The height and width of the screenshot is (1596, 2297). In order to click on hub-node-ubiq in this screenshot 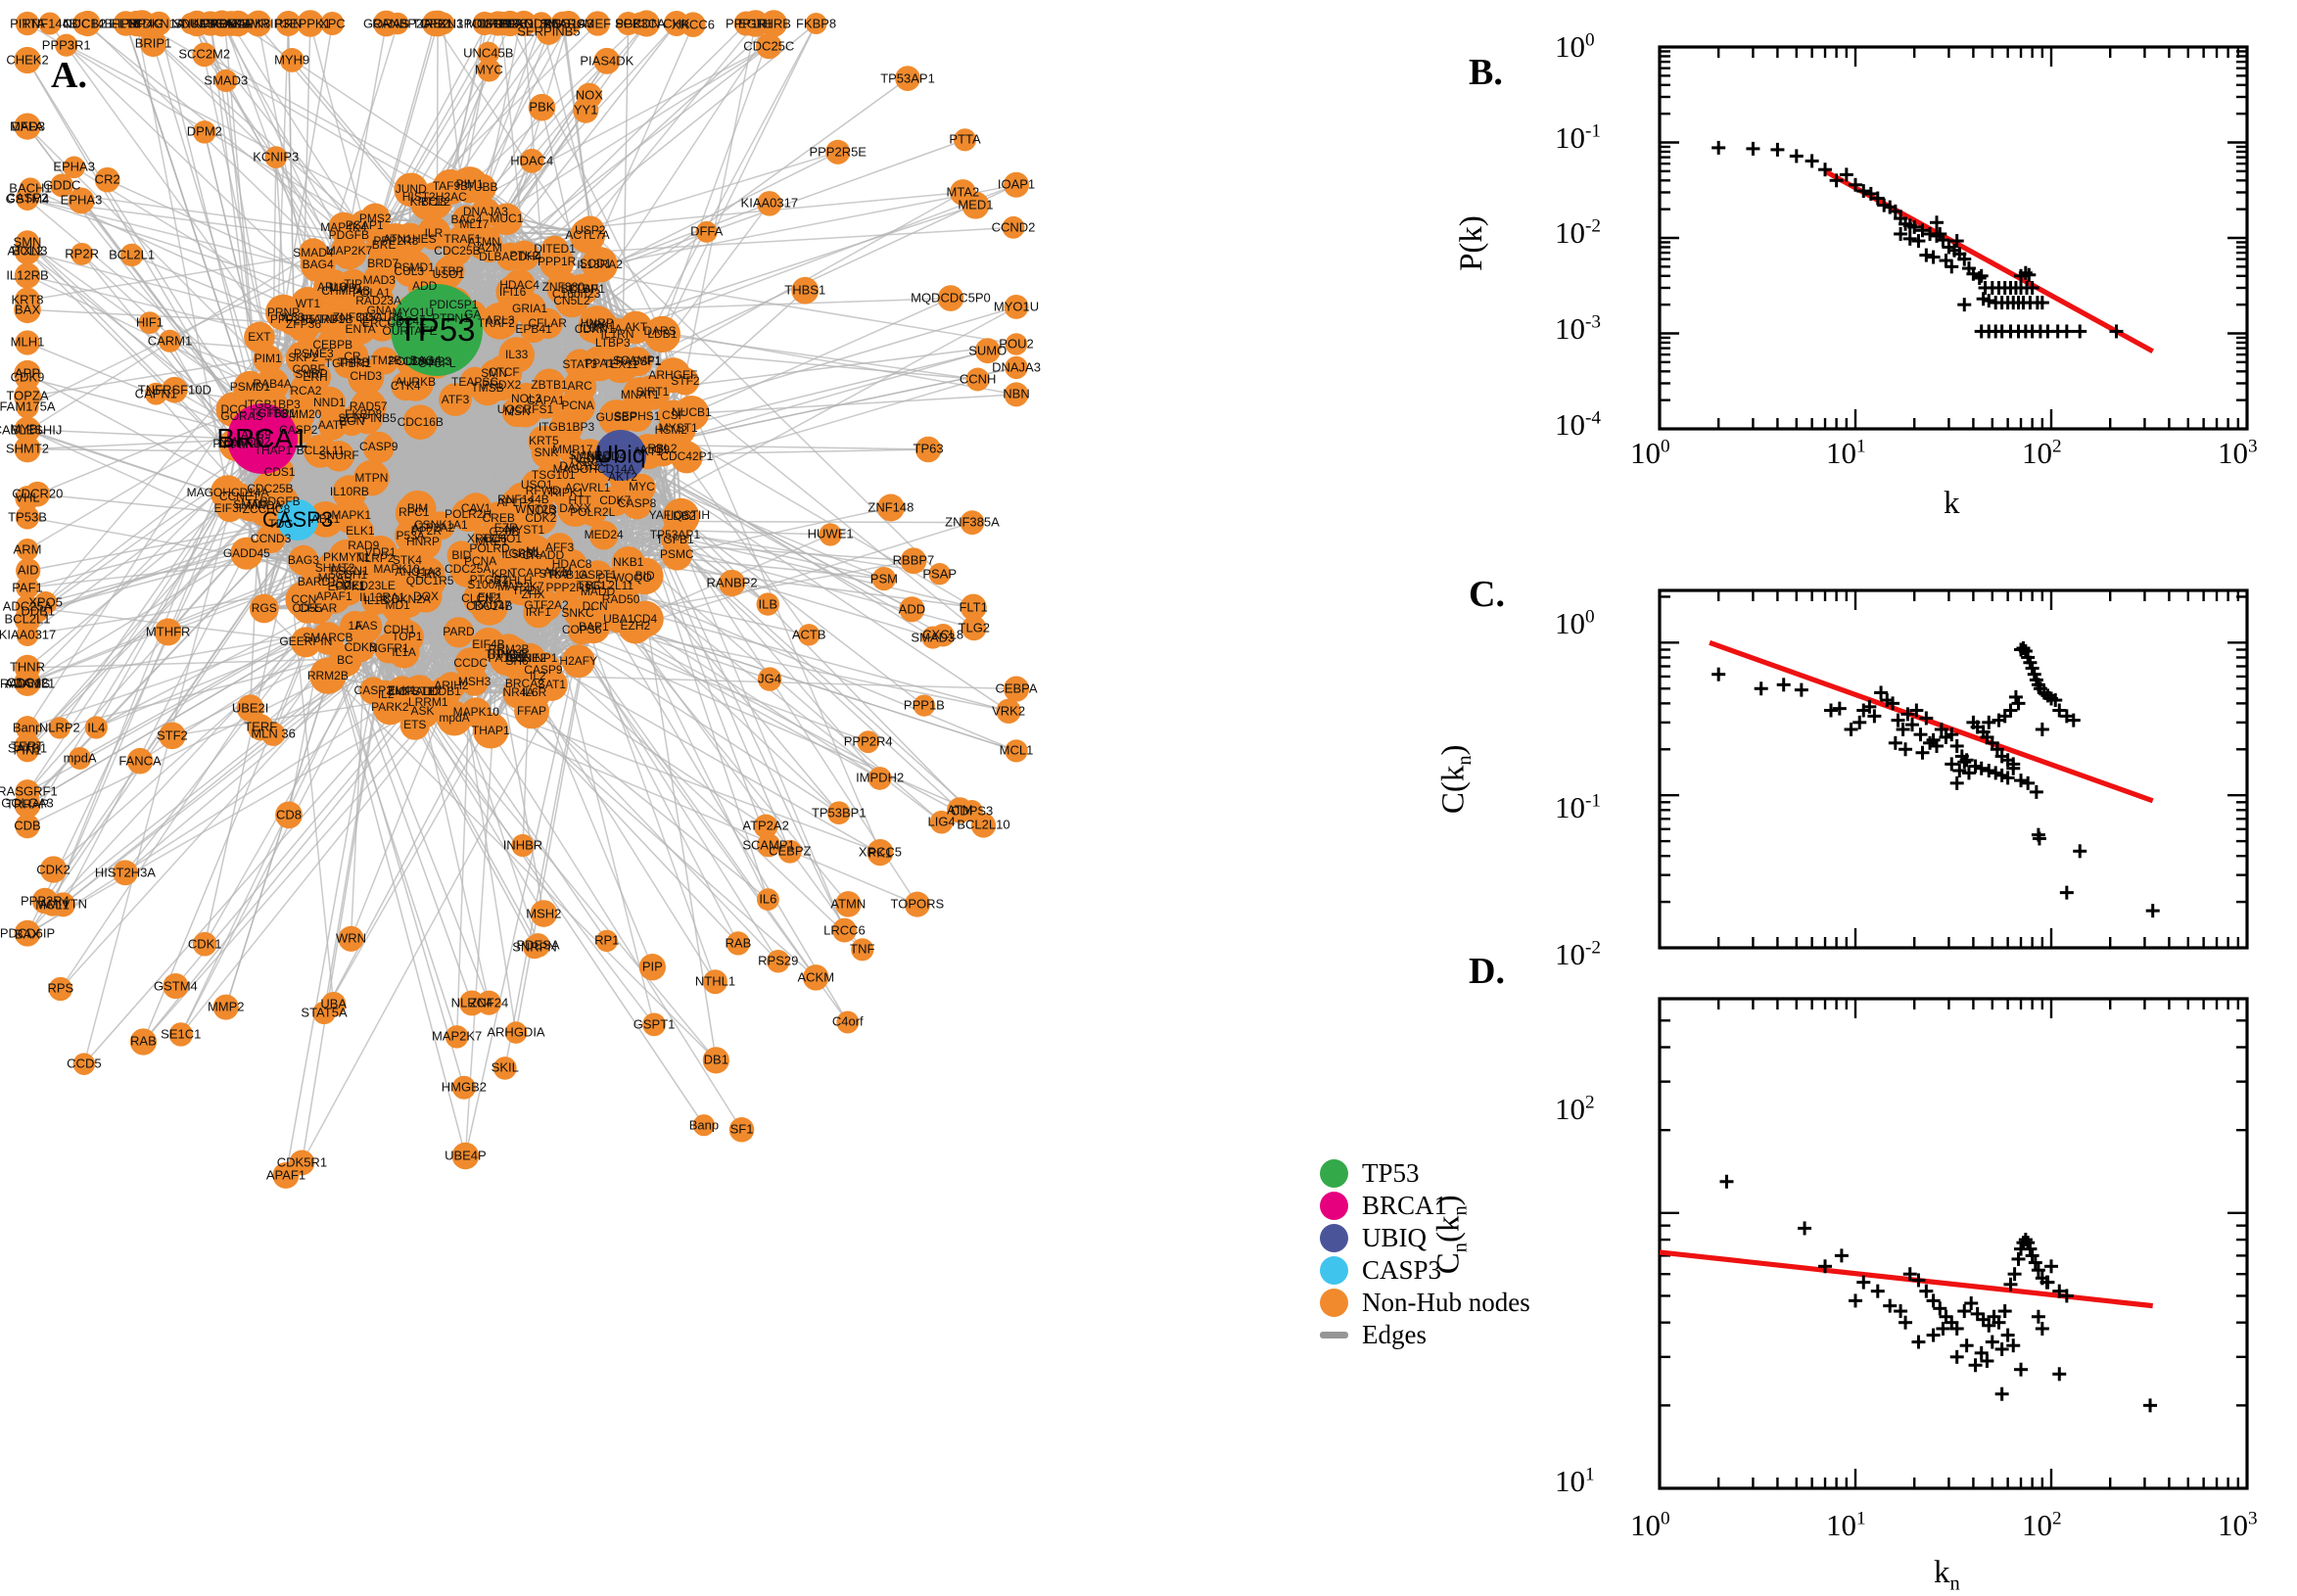, I will do `click(620, 455)`.